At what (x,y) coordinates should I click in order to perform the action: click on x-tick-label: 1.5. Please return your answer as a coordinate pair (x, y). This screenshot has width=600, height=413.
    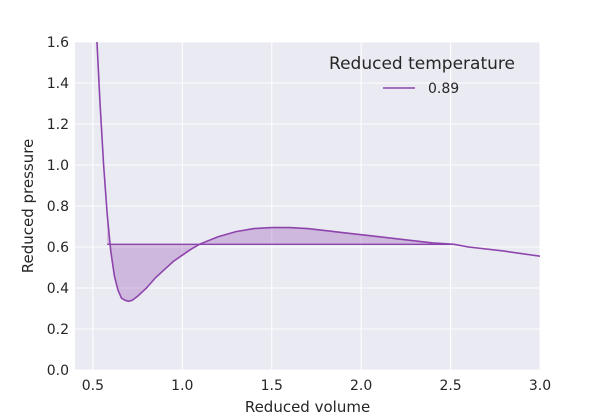
    Looking at the image, I should click on (272, 386).